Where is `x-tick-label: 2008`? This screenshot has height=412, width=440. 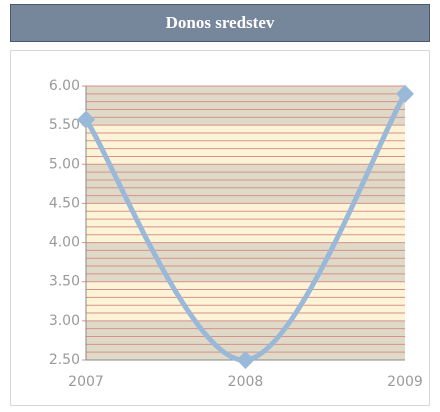 x-tick-label: 2008 is located at coordinates (246, 382).